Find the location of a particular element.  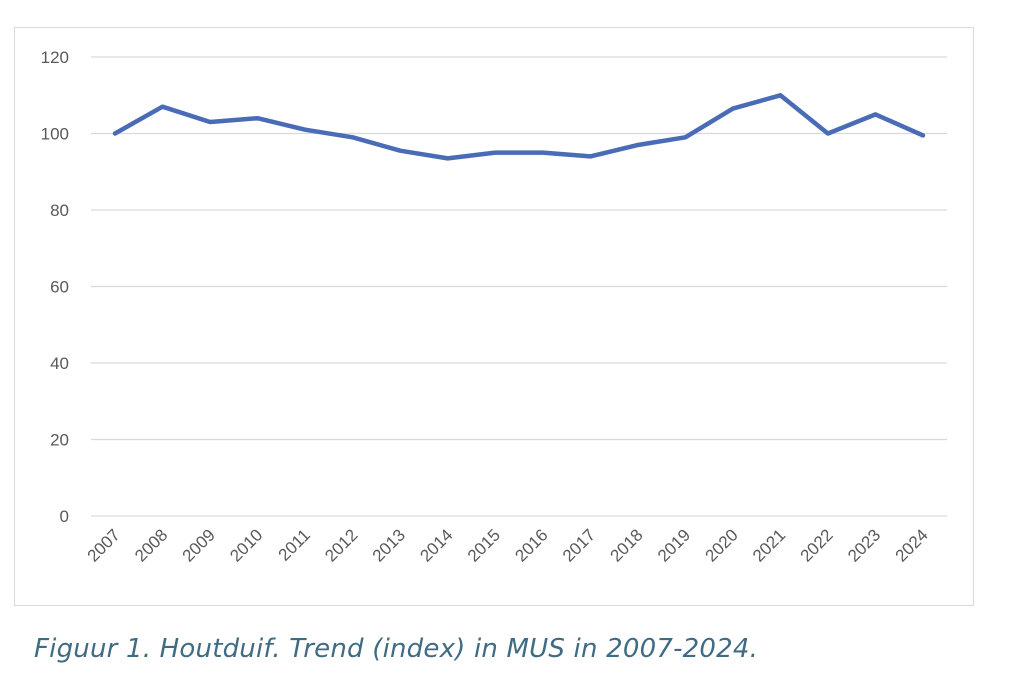

x-tick-label: 2009 is located at coordinates (199, 545).